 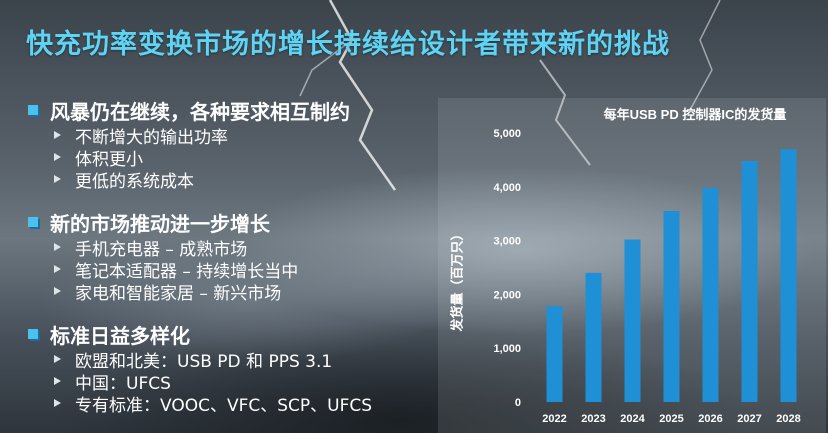 I want to click on bullet-item: 手机充电器 – 成熟市场, so click(x=251, y=248).